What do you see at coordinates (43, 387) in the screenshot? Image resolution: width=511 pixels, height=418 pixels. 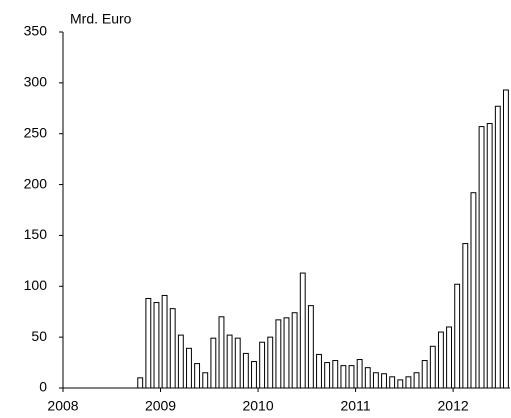 I see `y-tick-label: 0` at bounding box center [43, 387].